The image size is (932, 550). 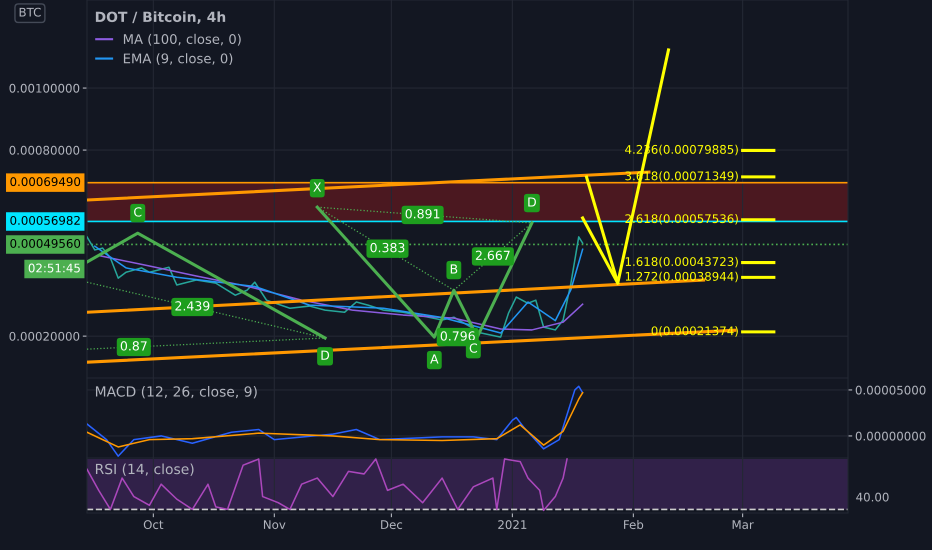 What do you see at coordinates (30, 12) in the screenshot?
I see `text: BTC` at bounding box center [30, 12].